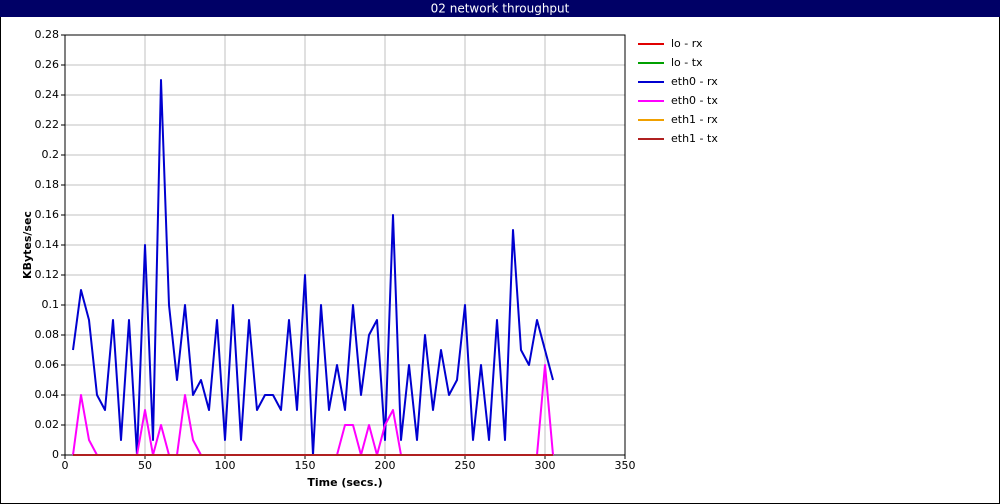 This screenshot has height=504, width=1000. What do you see at coordinates (51, 304) in the screenshot?
I see `y-tick-label: 0.1` at bounding box center [51, 304].